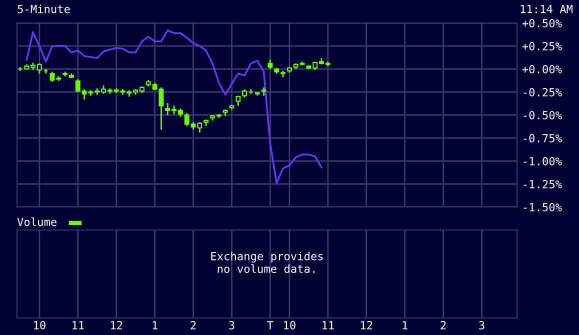 The image size is (579, 335). What do you see at coordinates (267, 262) in the screenshot?
I see `text: Exchange provides no volume data.` at bounding box center [267, 262].